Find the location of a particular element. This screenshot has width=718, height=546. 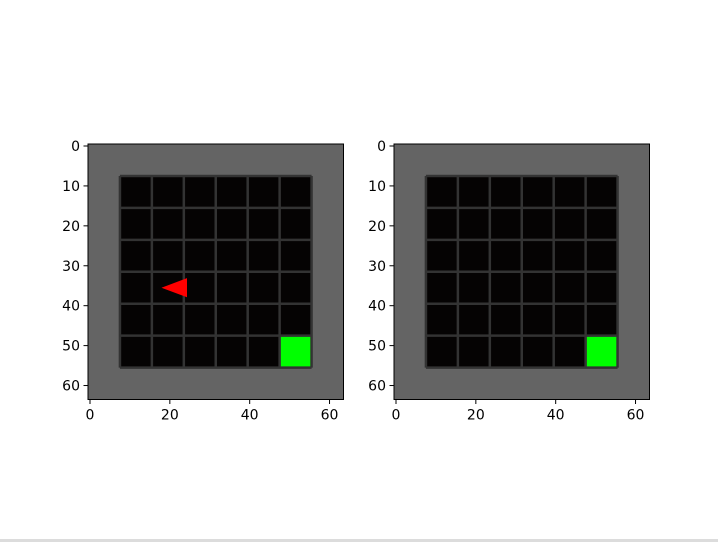

window-bottom-border is located at coordinates (359, 540).